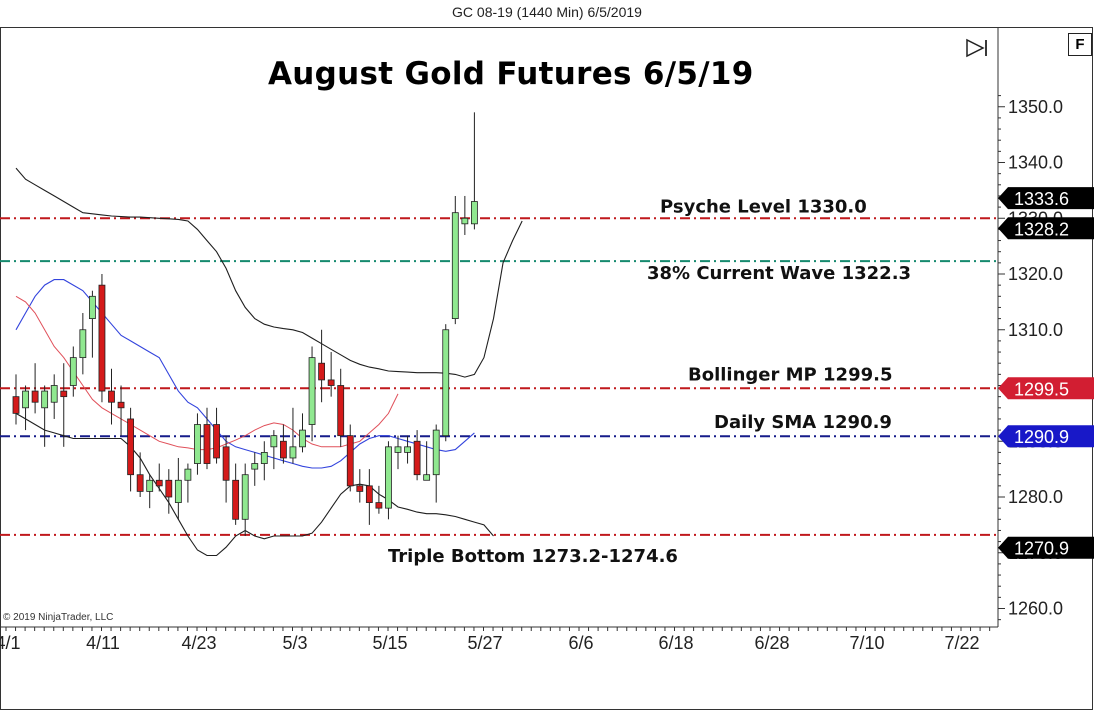 The width and height of the screenshot is (1094, 711). I want to click on price-tag: 1333.6, so click(1046, 198).